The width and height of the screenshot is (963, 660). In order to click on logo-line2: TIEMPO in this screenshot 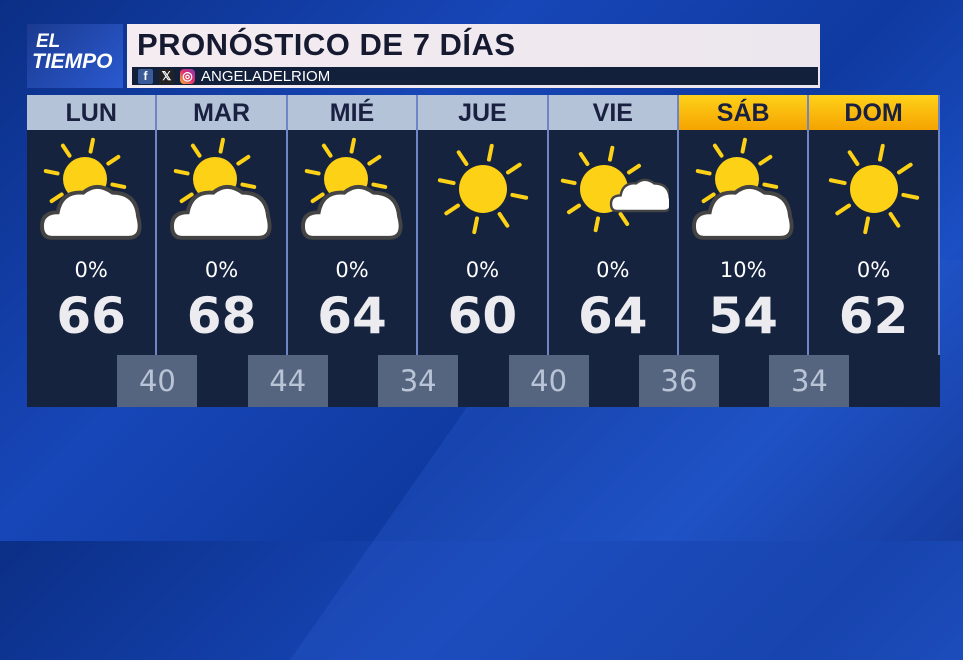, I will do `click(72, 61)`.